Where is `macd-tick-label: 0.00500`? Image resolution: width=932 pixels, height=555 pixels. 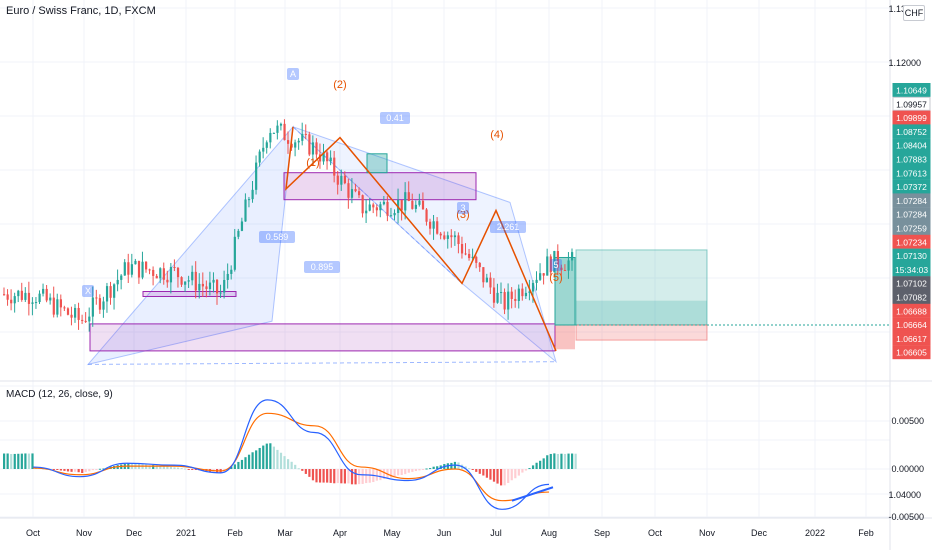
macd-tick-label: 0.00500 is located at coordinates (907, 421).